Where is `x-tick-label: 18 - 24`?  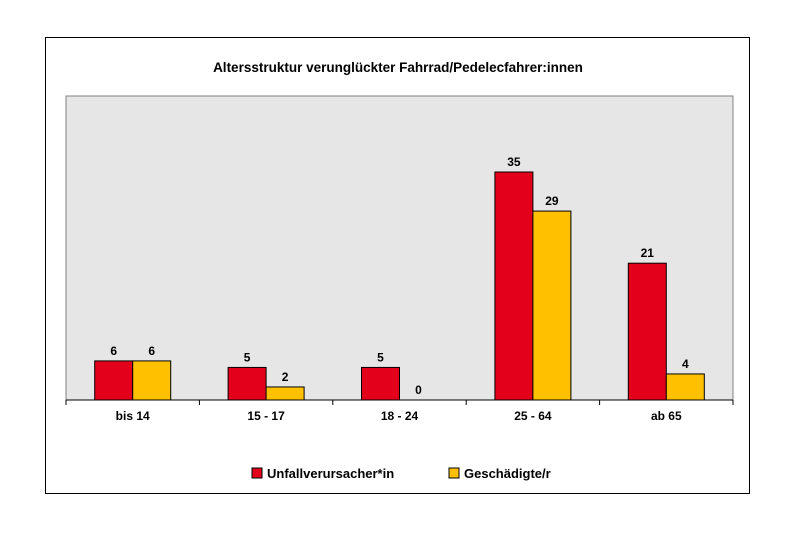 x-tick-label: 18 - 24 is located at coordinates (400, 416).